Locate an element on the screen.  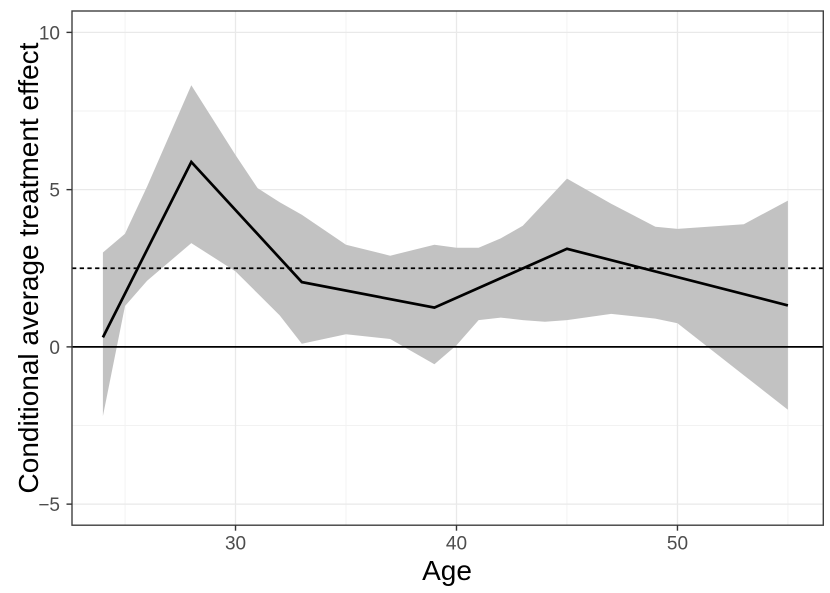
y-tick-label: −5 is located at coordinates (49, 505).